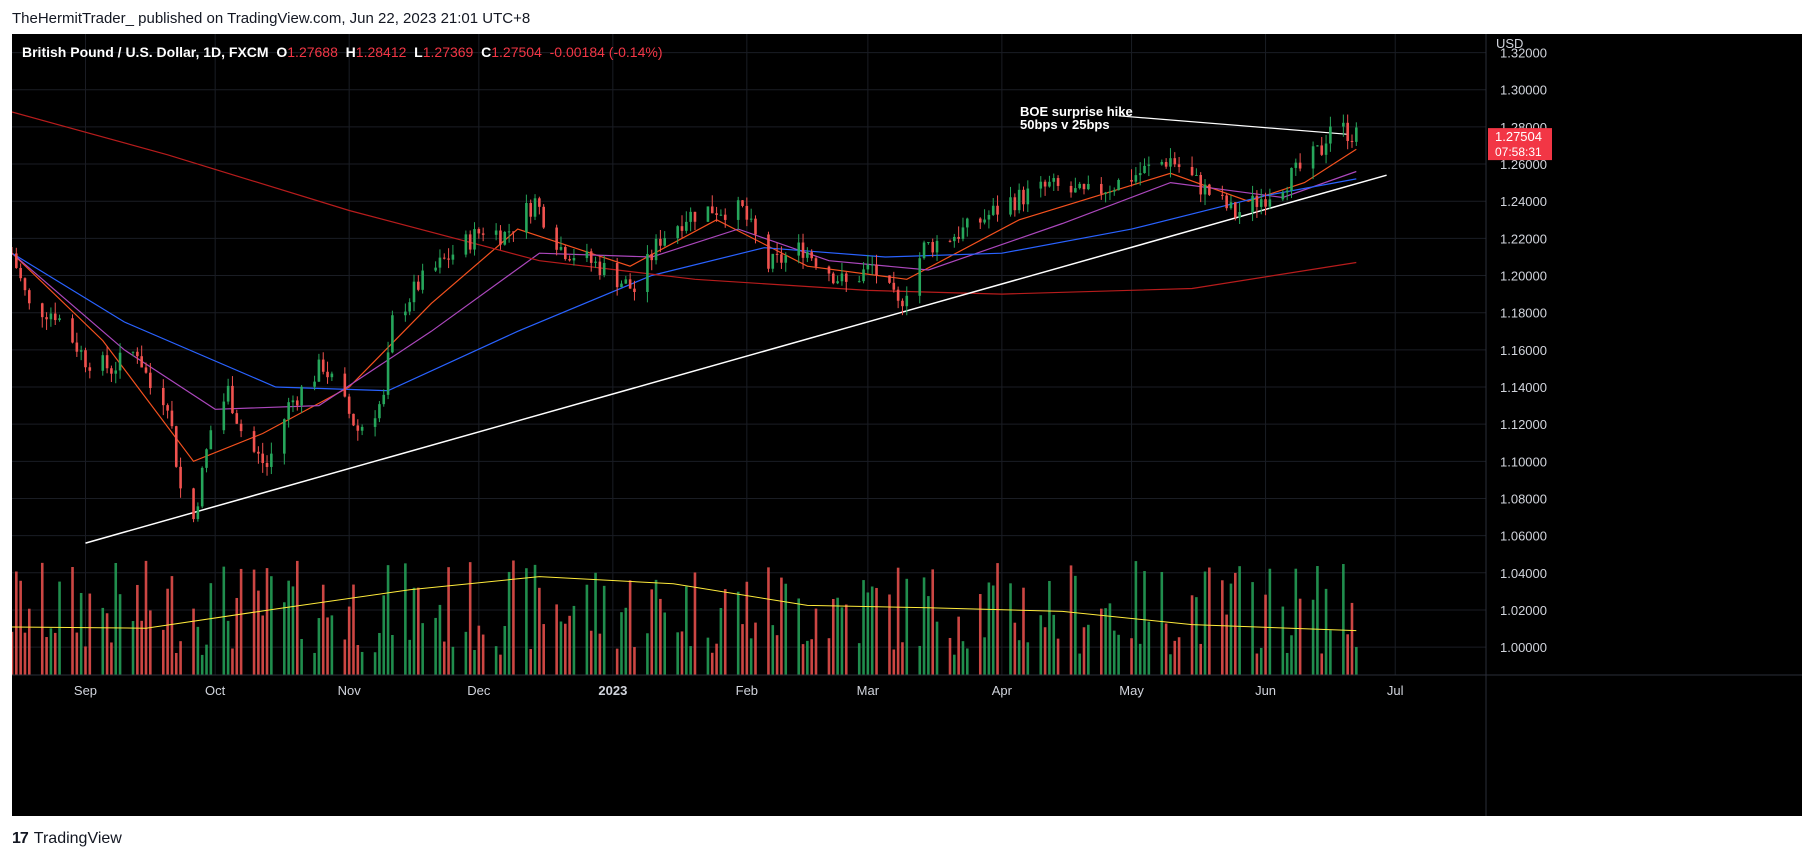  Describe the element at coordinates (145, 52) in the screenshot. I see `symbol-title: British Pound / U.S. Dollar, 1D, FXCM` at that location.